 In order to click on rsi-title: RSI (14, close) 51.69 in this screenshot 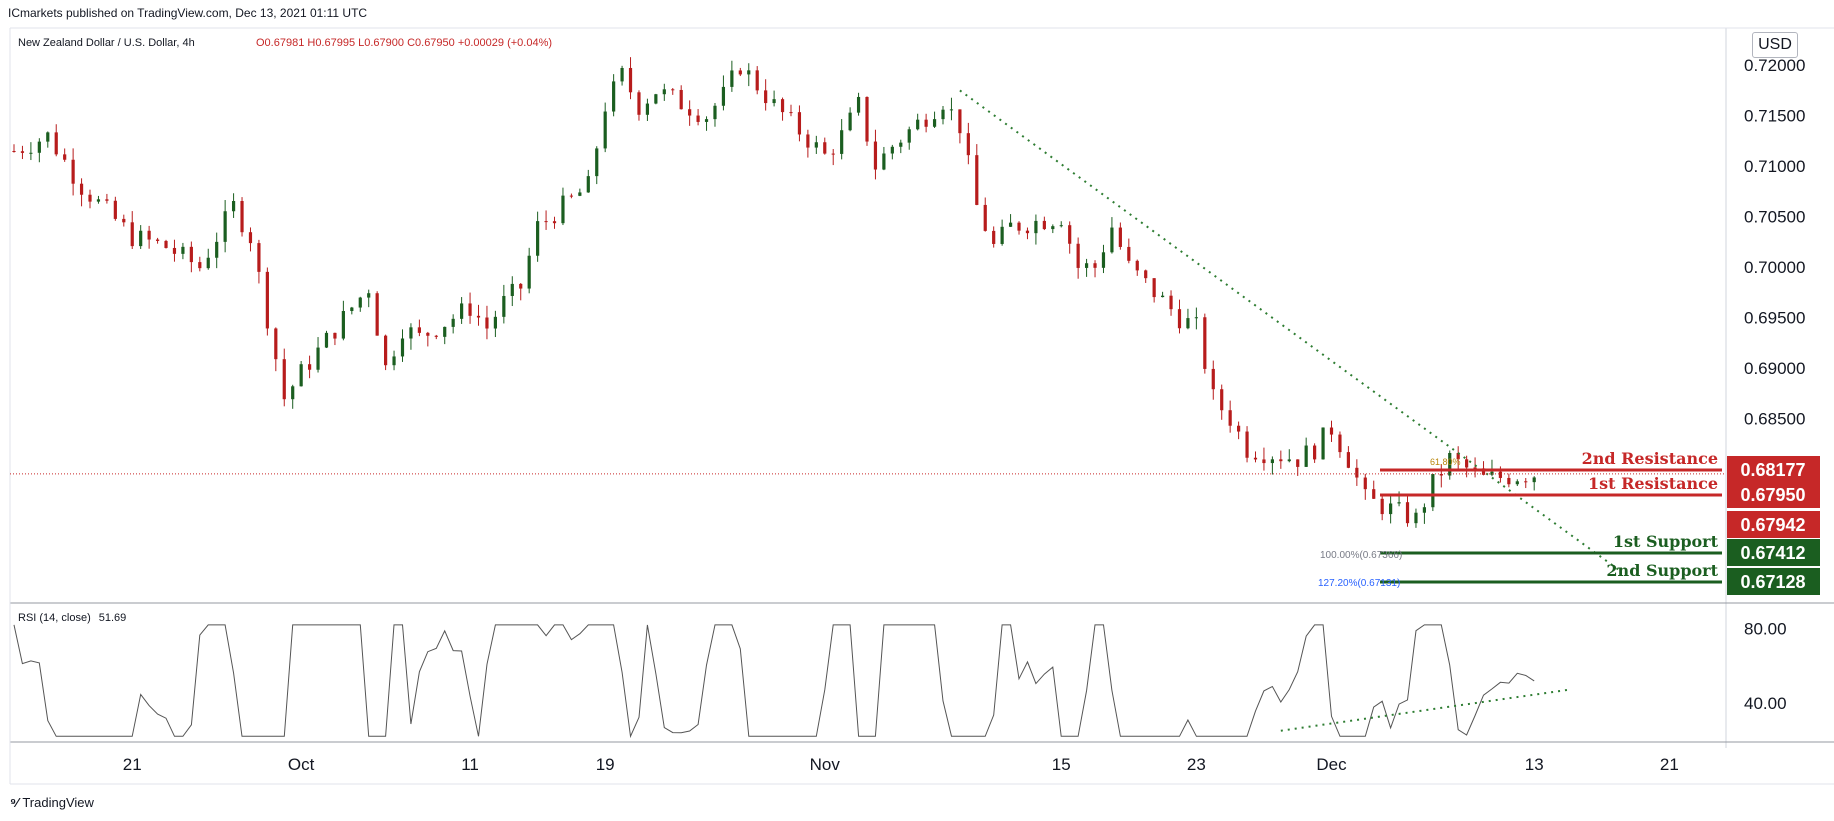, I will do `click(72, 618)`.